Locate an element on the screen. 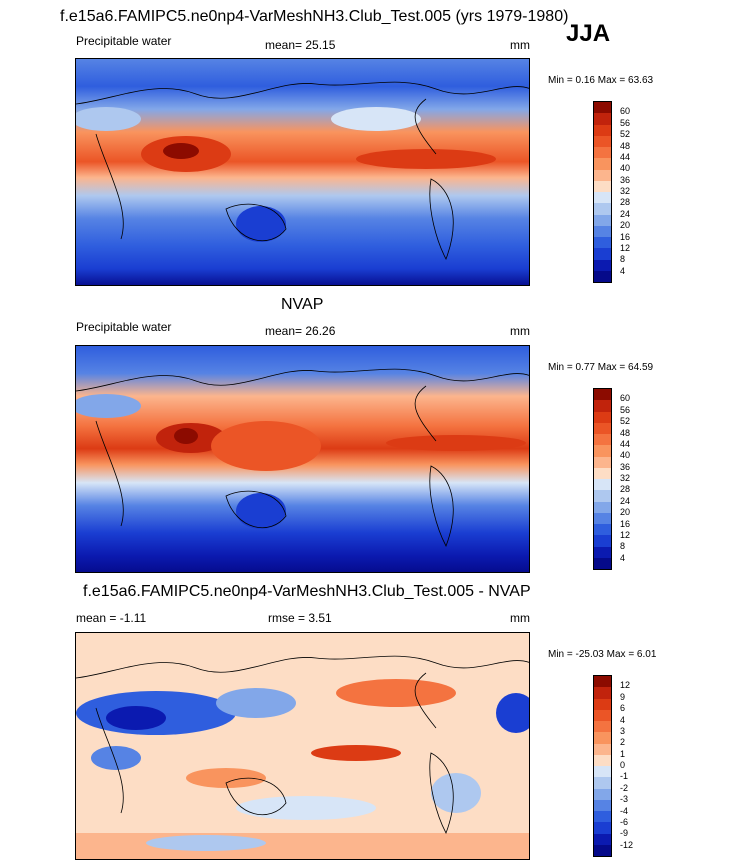  colorbar-tick-label: 3 is located at coordinates (623, 730).